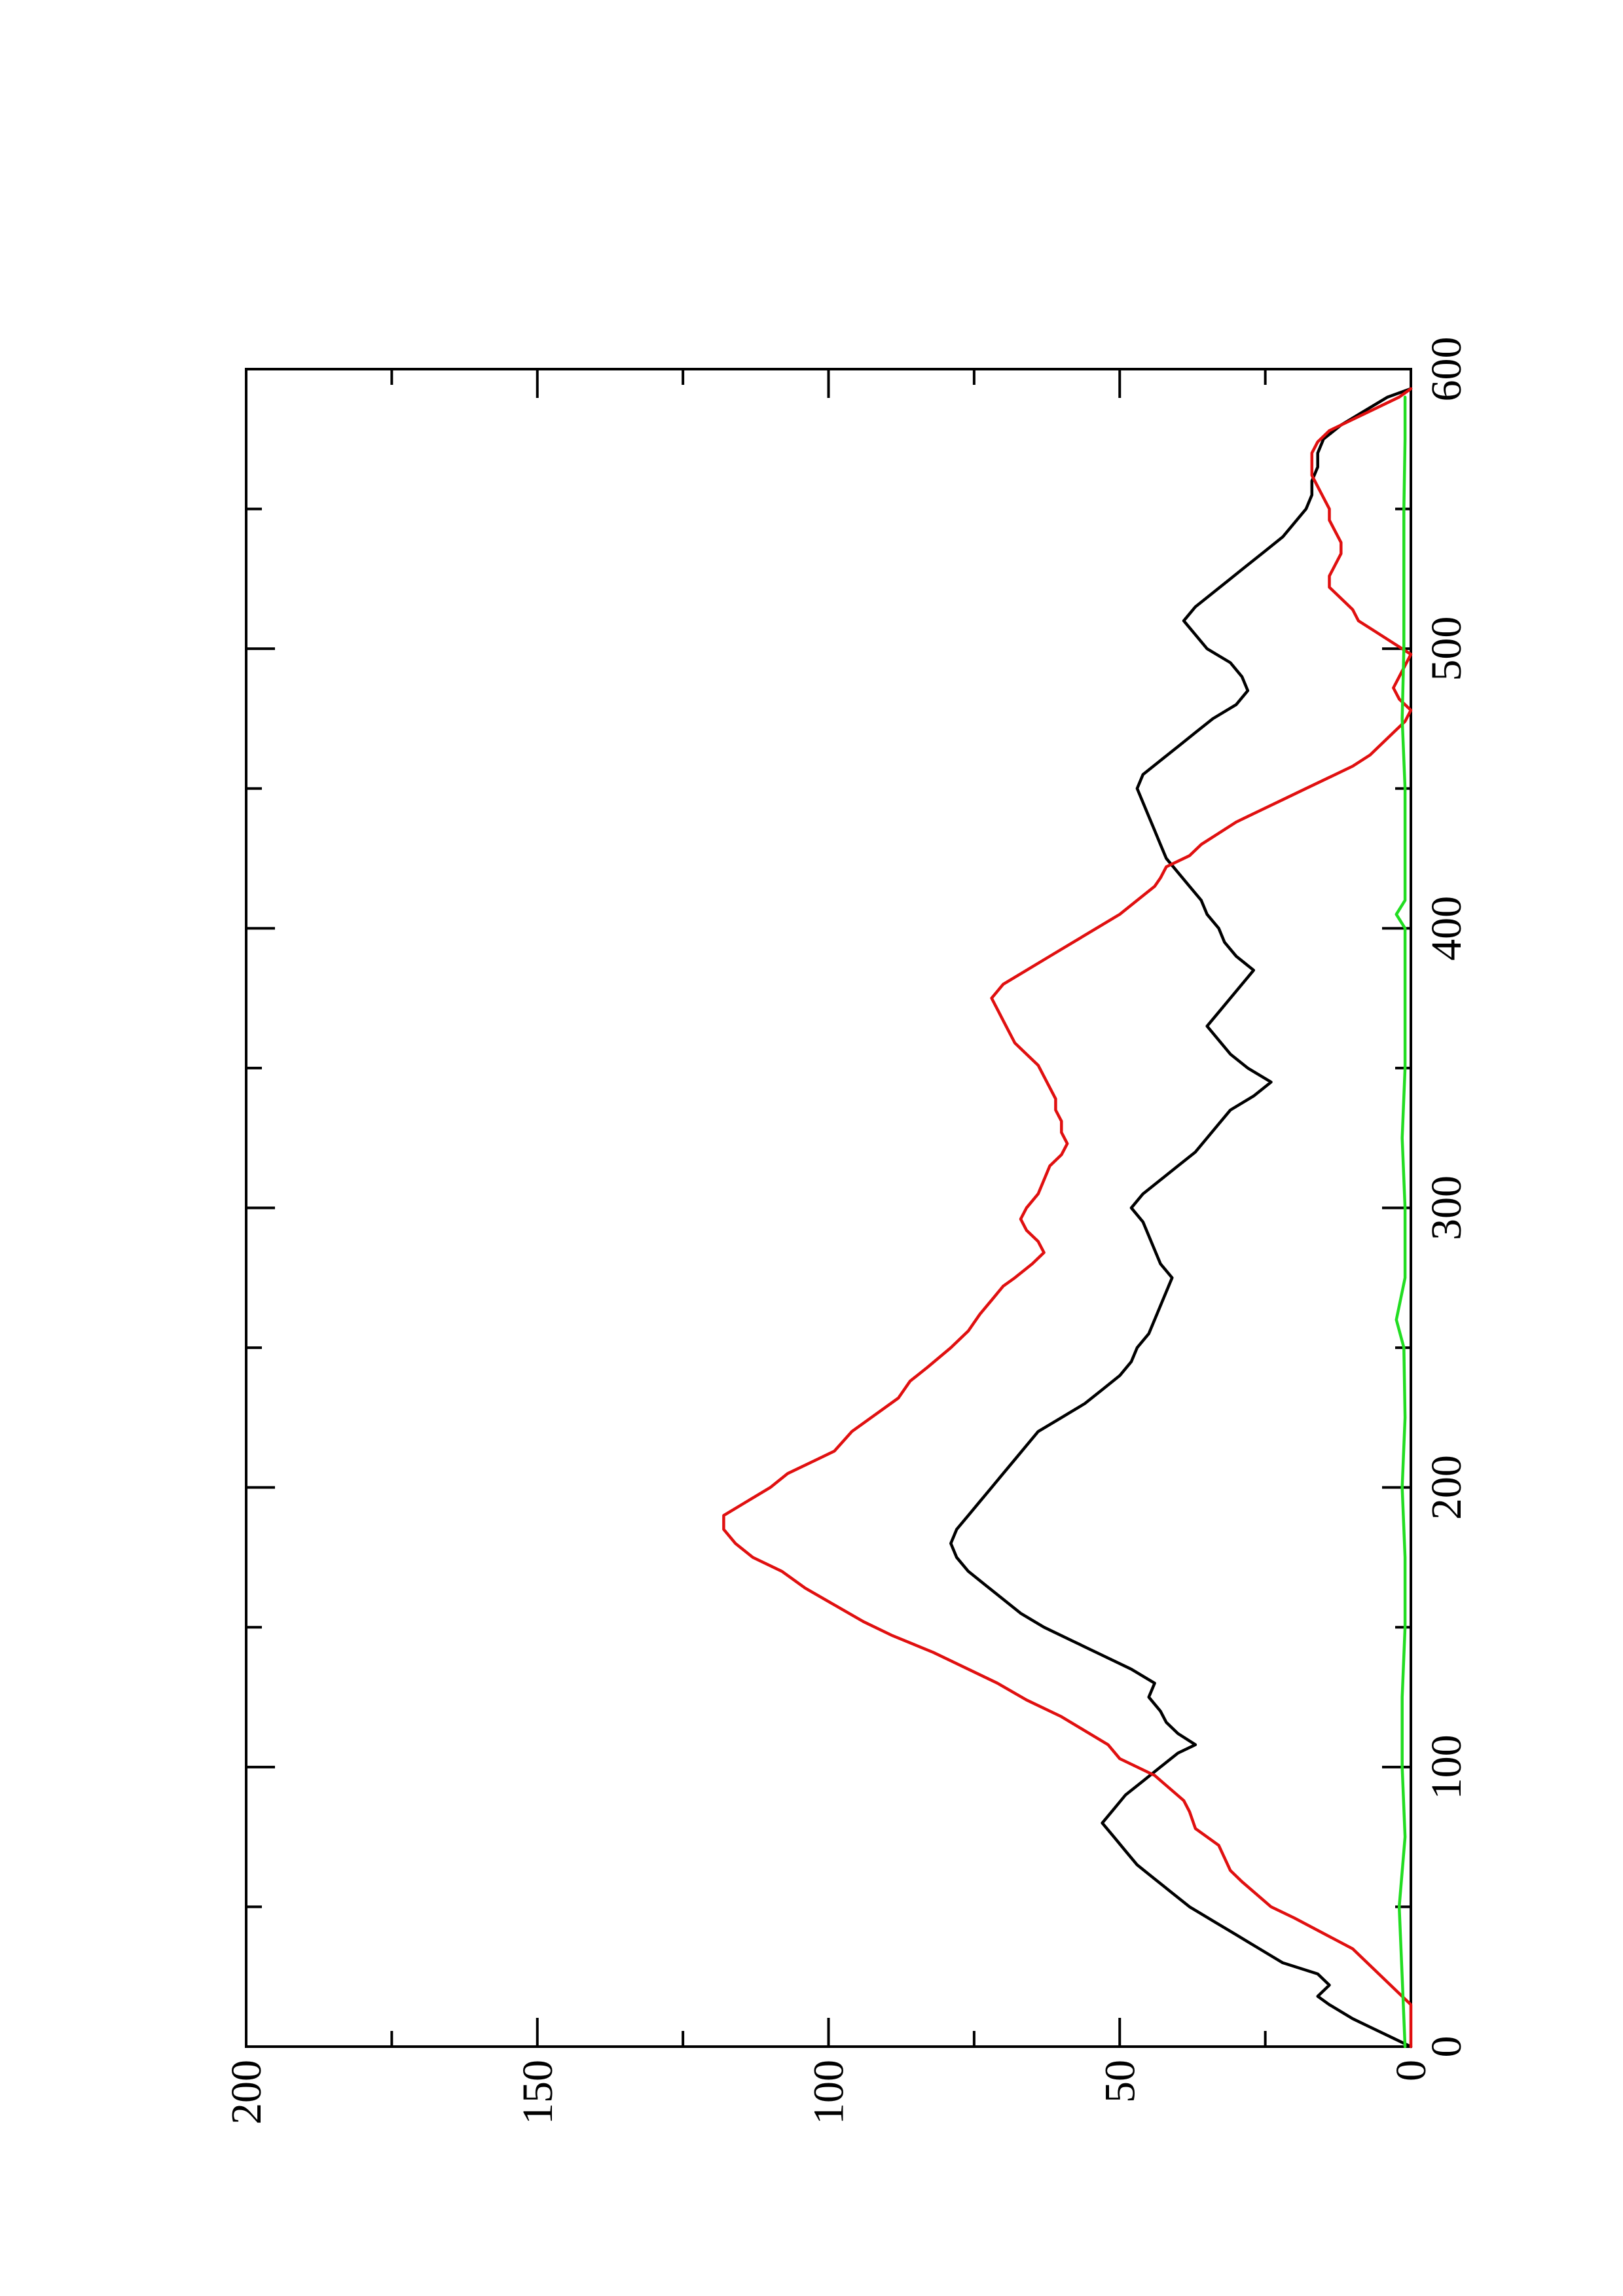 Image resolution: width=1623 pixels, height=2296 pixels. I want to click on y-tick-label: 200, so click(246, 2092).